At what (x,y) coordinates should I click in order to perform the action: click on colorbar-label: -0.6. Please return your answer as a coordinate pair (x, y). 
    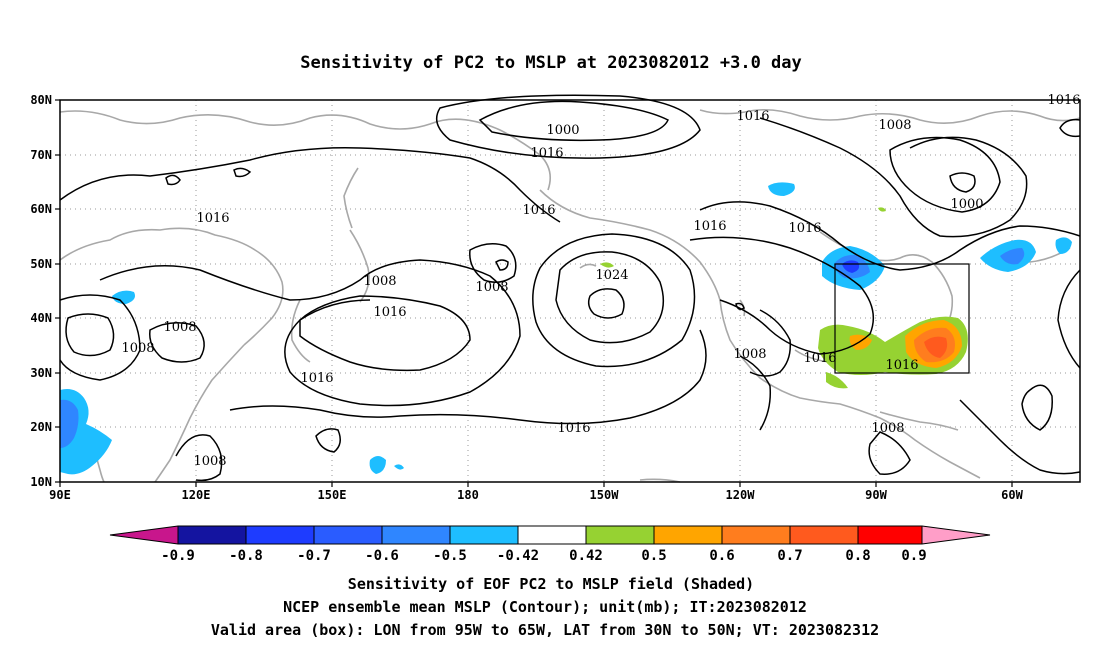
    Looking at the image, I should click on (382, 556).